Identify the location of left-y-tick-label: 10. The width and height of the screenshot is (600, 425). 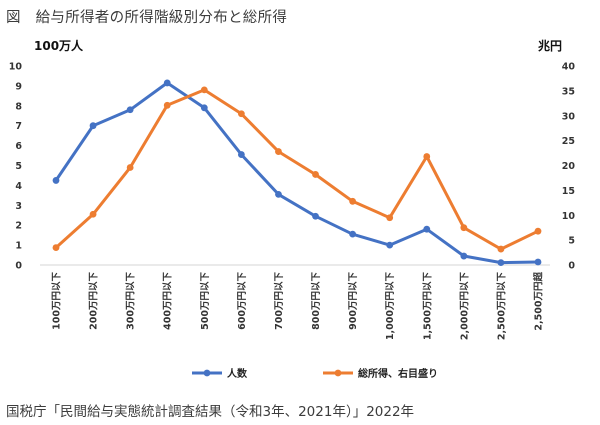
(16, 67).